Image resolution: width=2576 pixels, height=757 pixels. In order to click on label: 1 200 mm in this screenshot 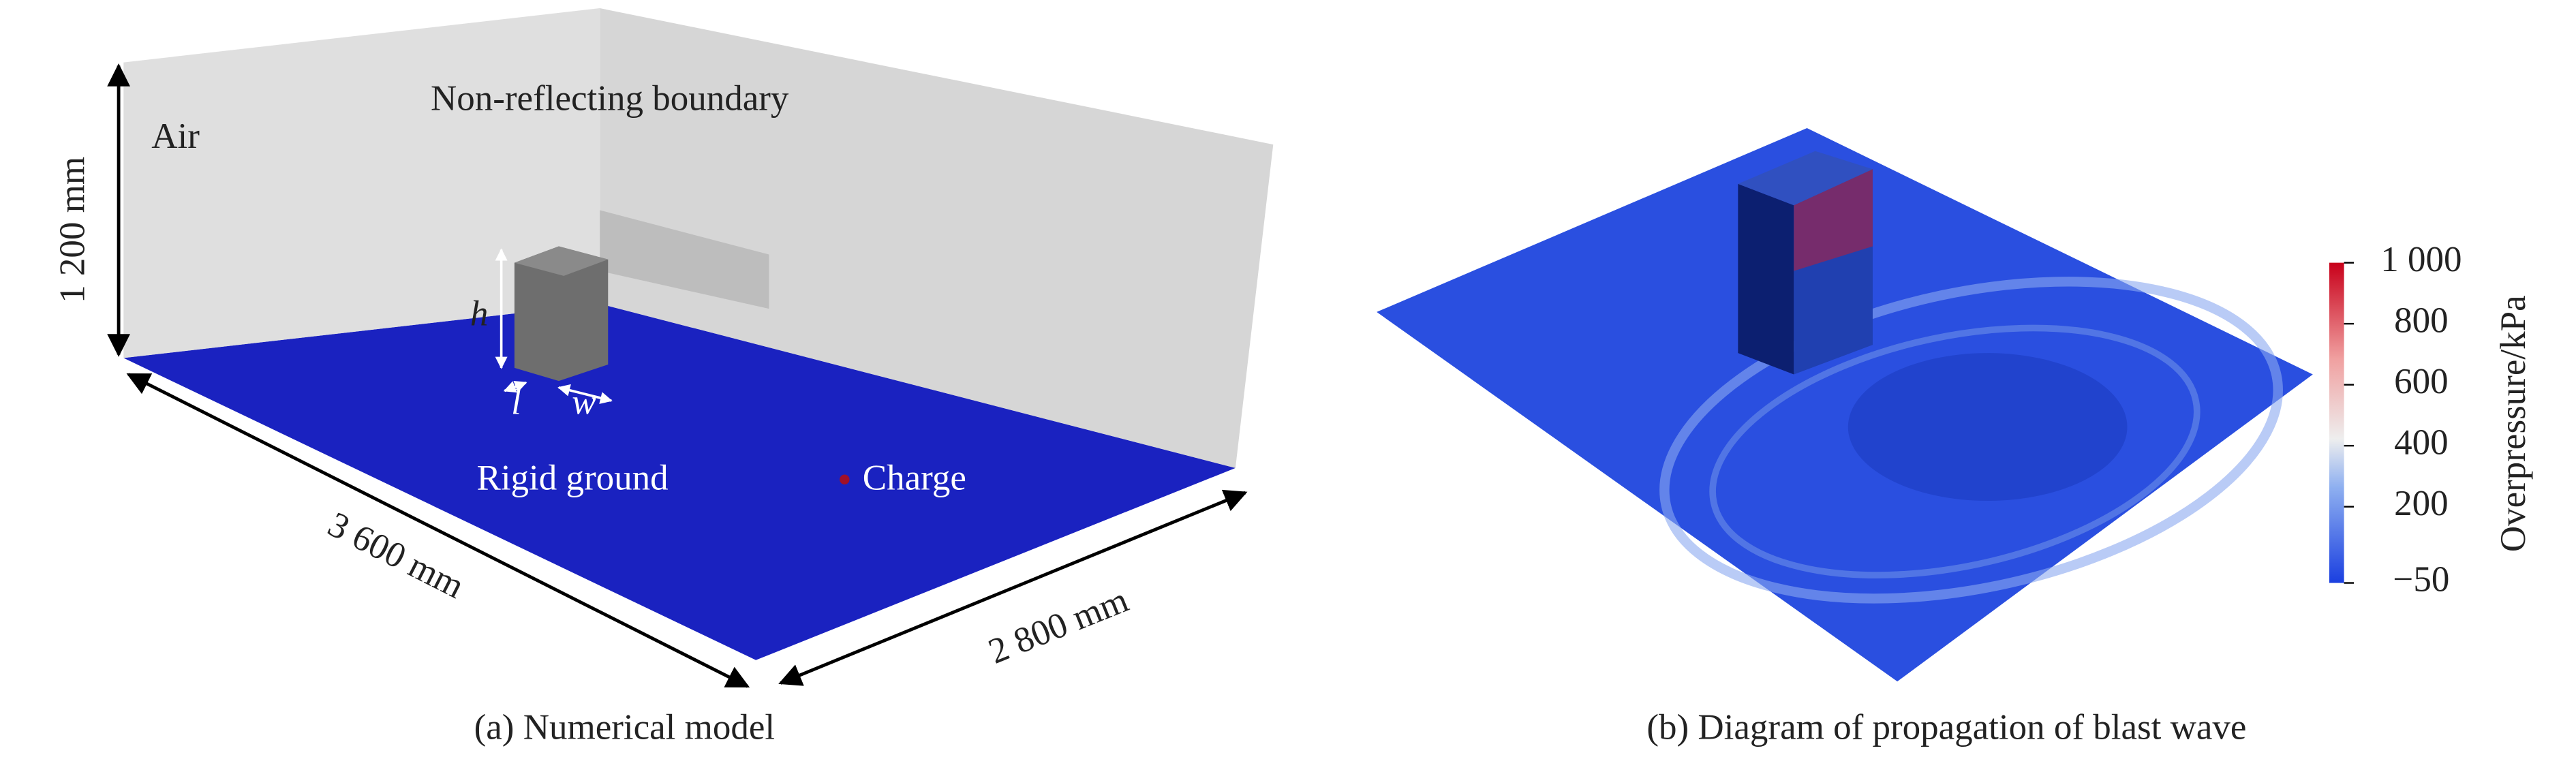, I will do `click(73, 230)`.